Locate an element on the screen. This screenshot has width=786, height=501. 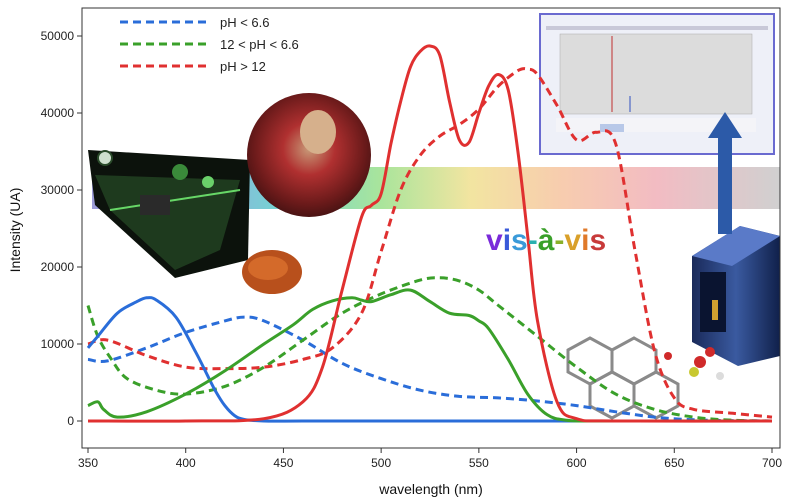
legend-label: pH > 12 is located at coordinates (243, 66).